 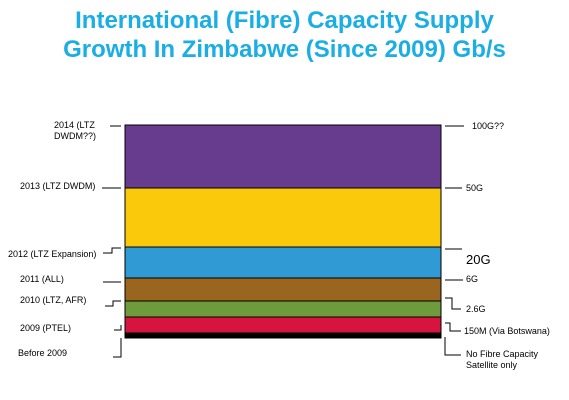 I want to click on right-label-3: 6G, so click(x=472, y=279).